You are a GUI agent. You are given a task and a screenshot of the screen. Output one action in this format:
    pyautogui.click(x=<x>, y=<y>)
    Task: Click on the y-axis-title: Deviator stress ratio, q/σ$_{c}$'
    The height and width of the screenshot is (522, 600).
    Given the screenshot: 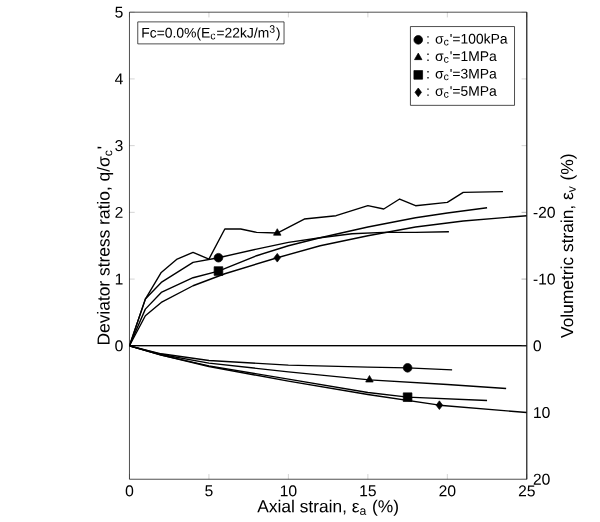 What is the action you would take?
    pyautogui.click(x=105, y=245)
    